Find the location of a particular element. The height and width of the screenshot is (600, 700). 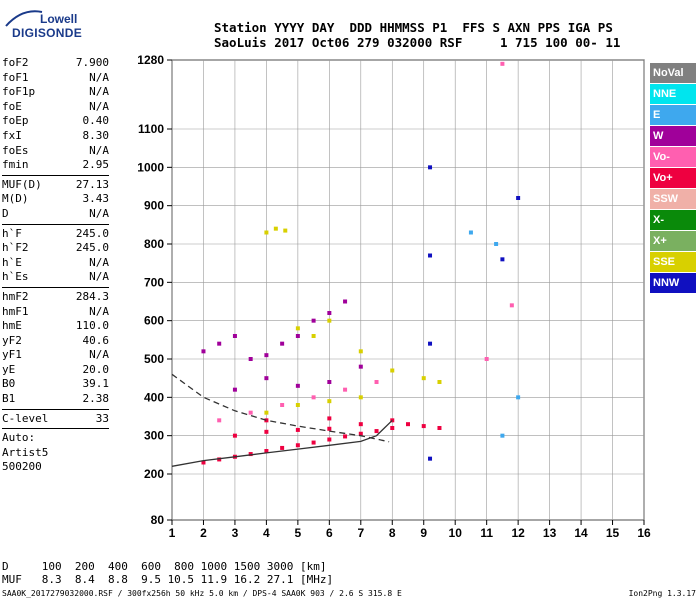

param-value: 284.3 is located at coordinates (92, 296).